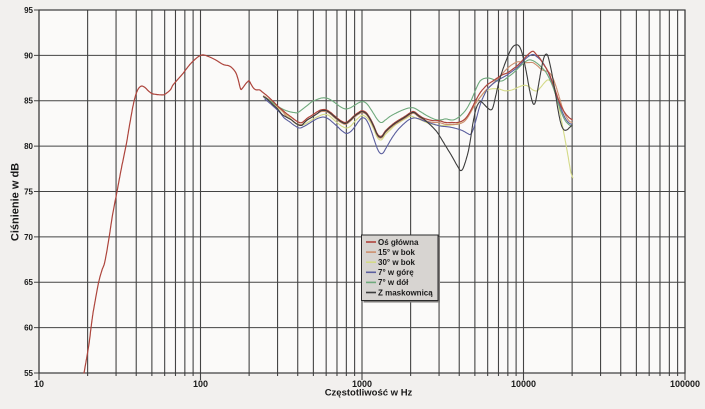 This screenshot has height=409, width=705. I want to click on svg-text: 75, so click(28, 191).